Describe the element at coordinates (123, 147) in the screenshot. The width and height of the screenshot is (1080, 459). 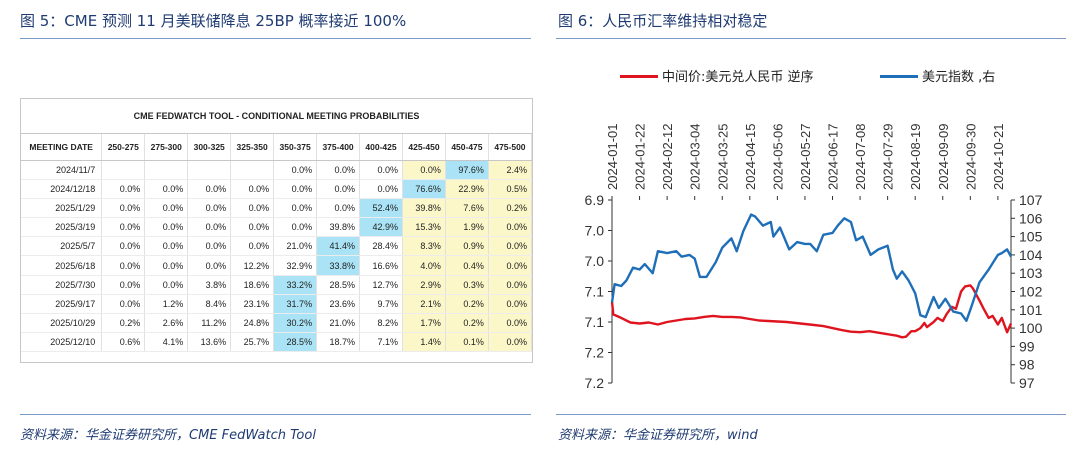
I see `column-header: 250-275` at that location.